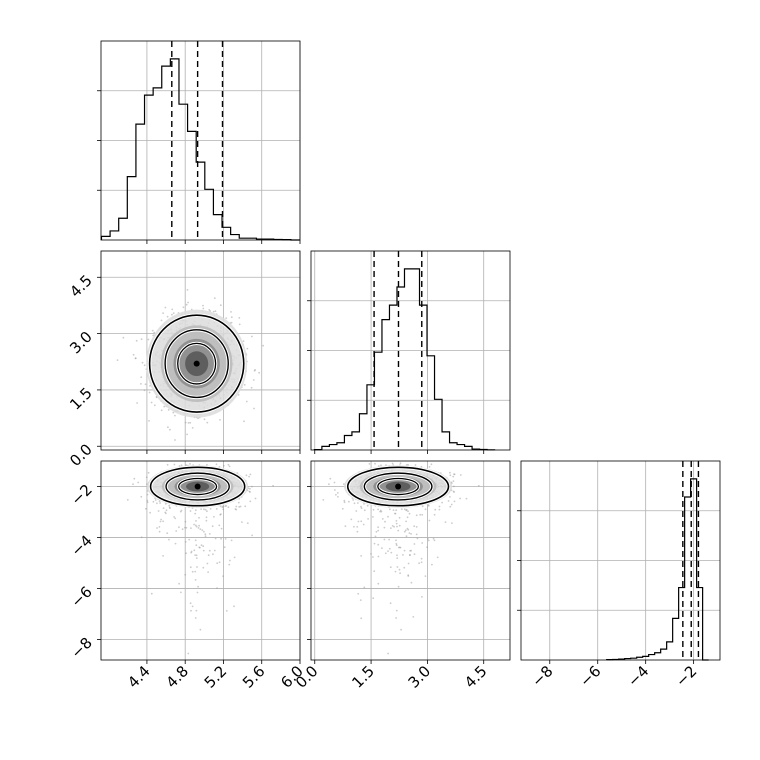 This screenshot has height=760, width=760. What do you see at coordinates (404, 359) in the screenshot?
I see `hist-y-histogram-step` at bounding box center [404, 359].